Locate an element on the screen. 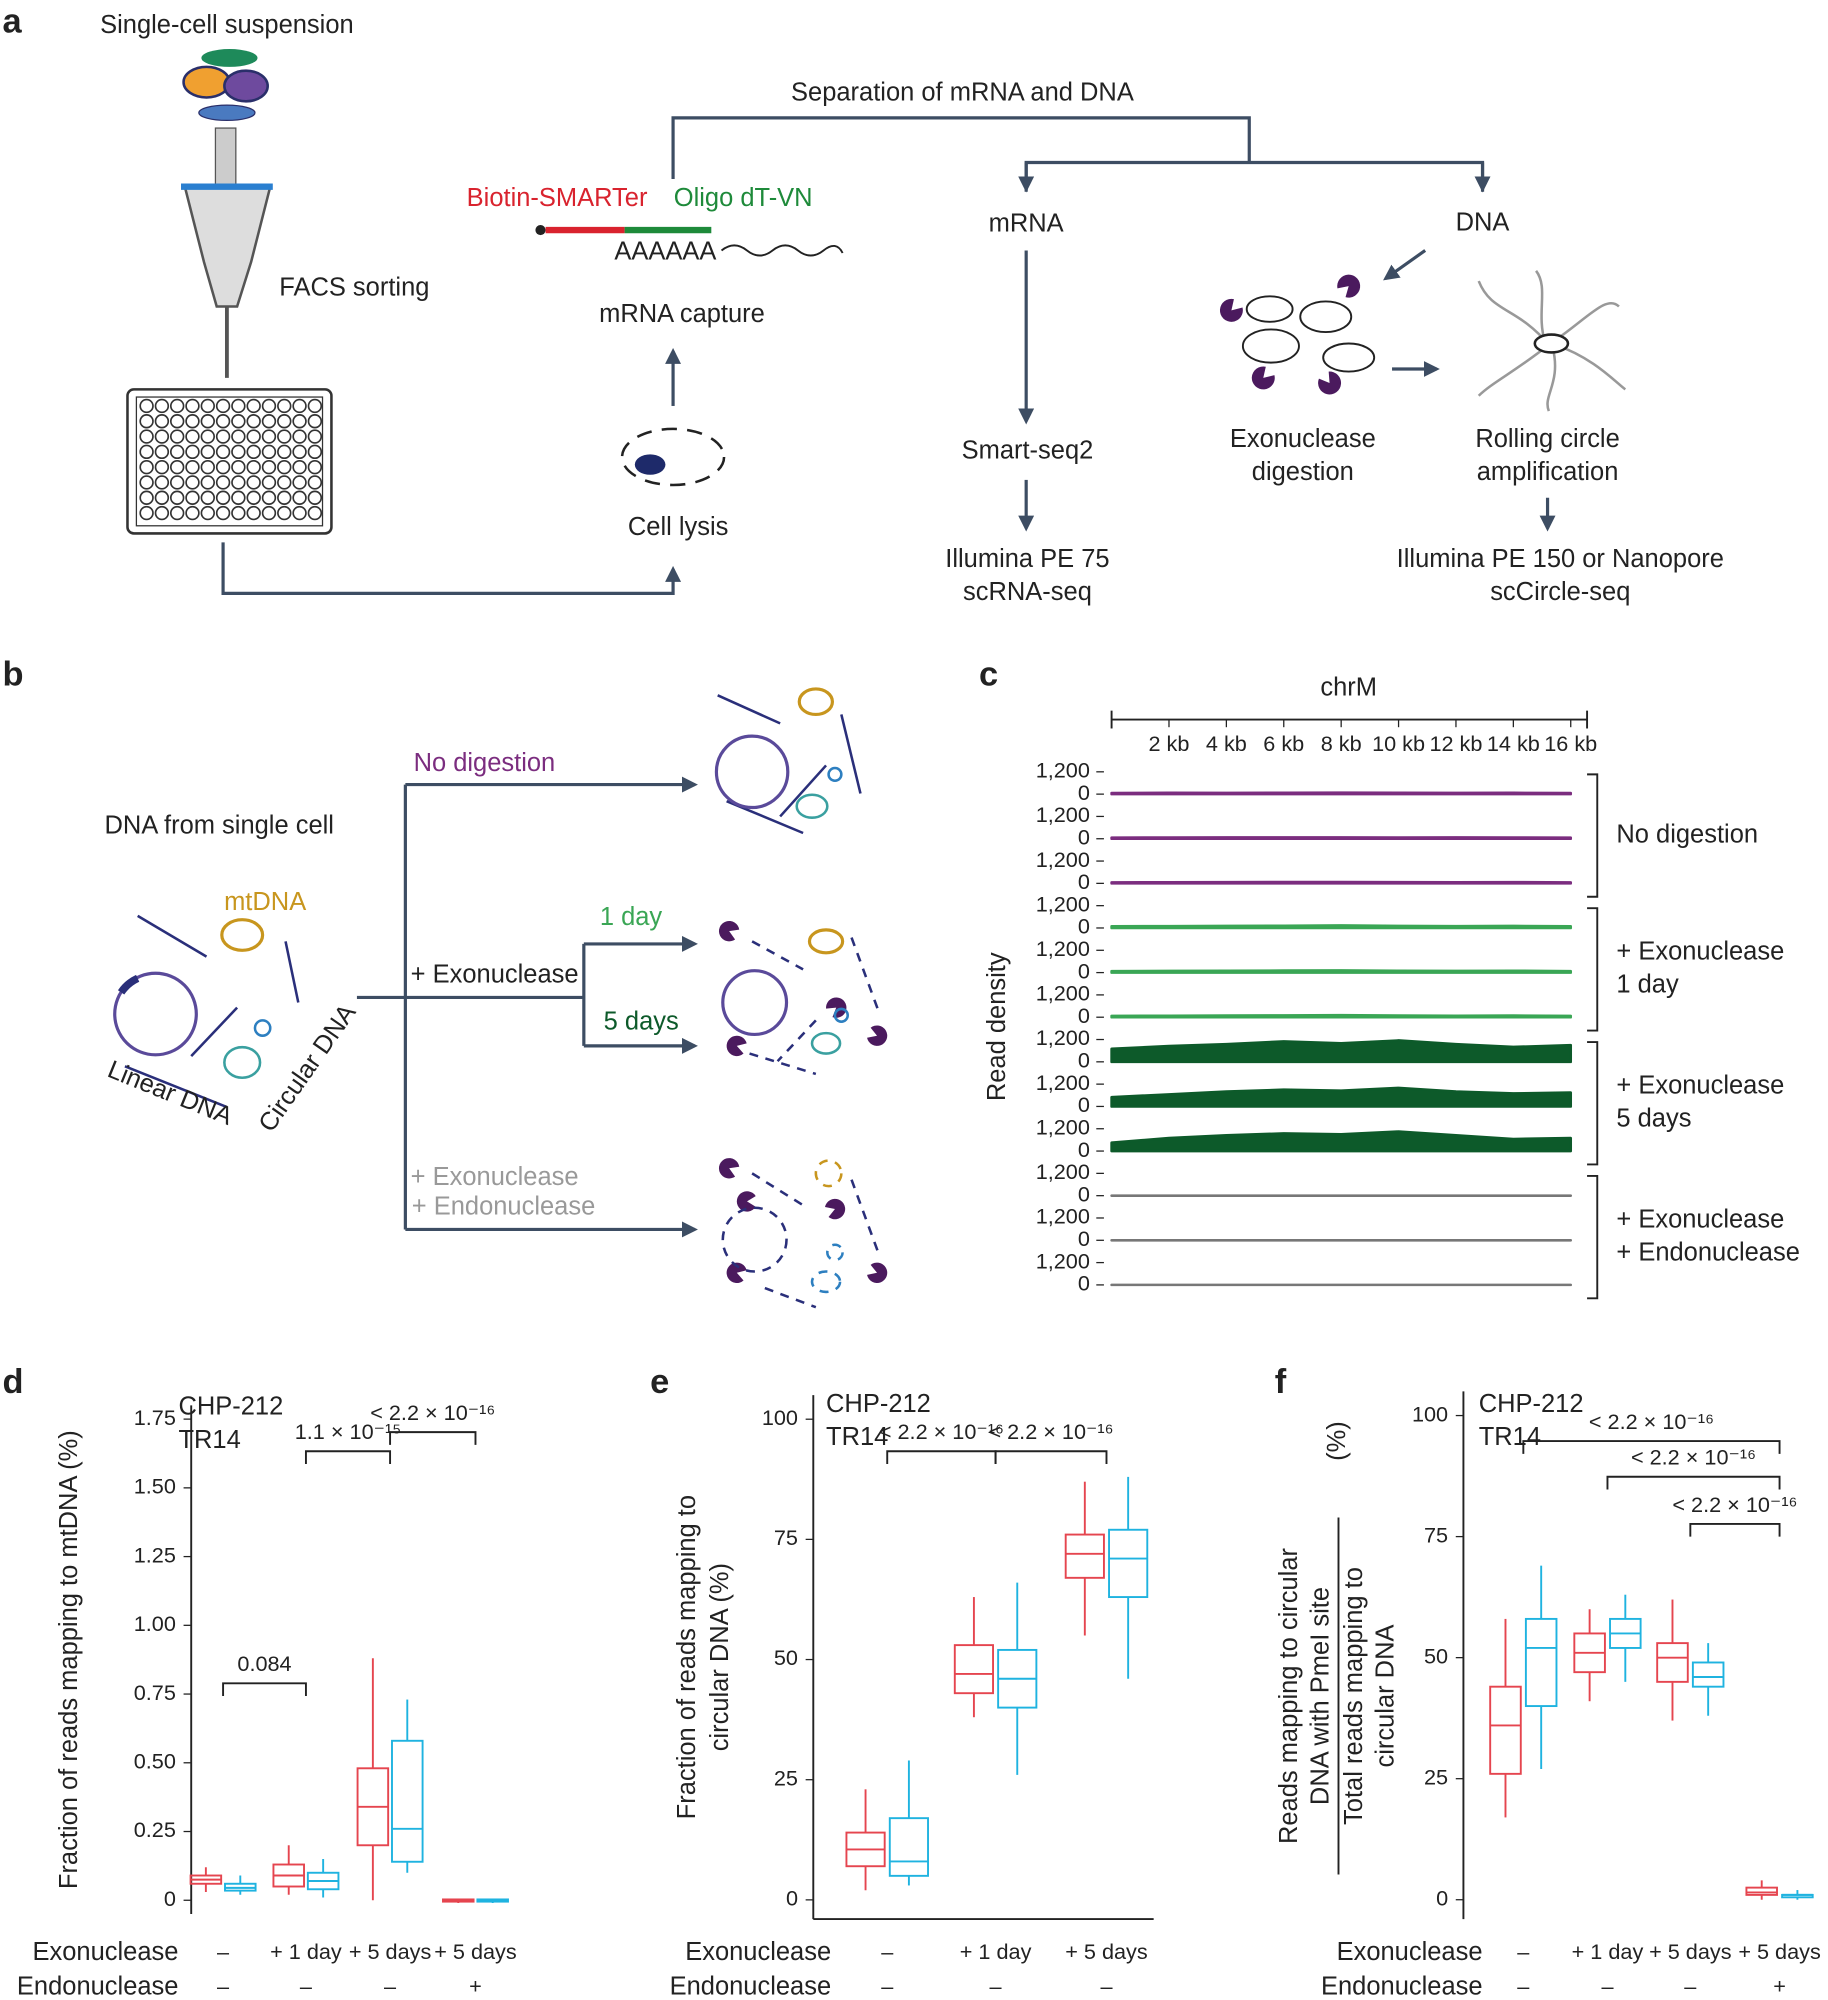  condition-label: + is located at coordinates (1779, 1986).